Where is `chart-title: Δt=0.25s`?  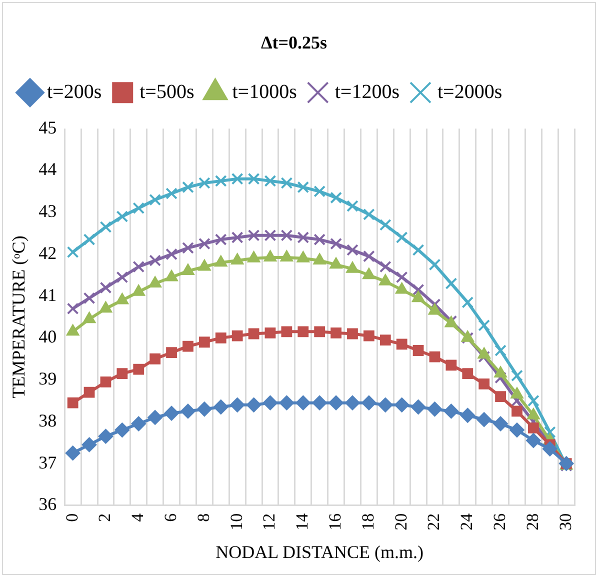 chart-title: Δt=0.25s is located at coordinates (294, 42).